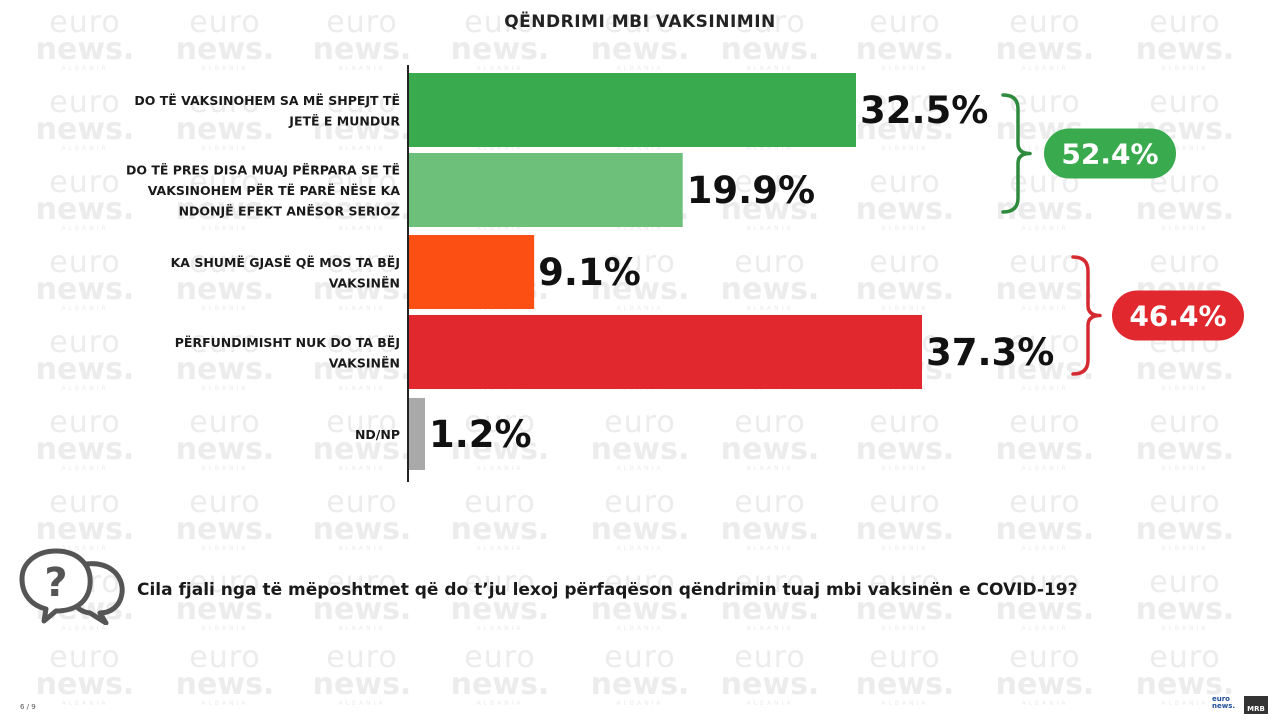 Image resolution: width=1280 pixels, height=722 pixels. Describe the element at coordinates (990, 352) in the screenshot. I see `value-label: 37.3%` at that location.